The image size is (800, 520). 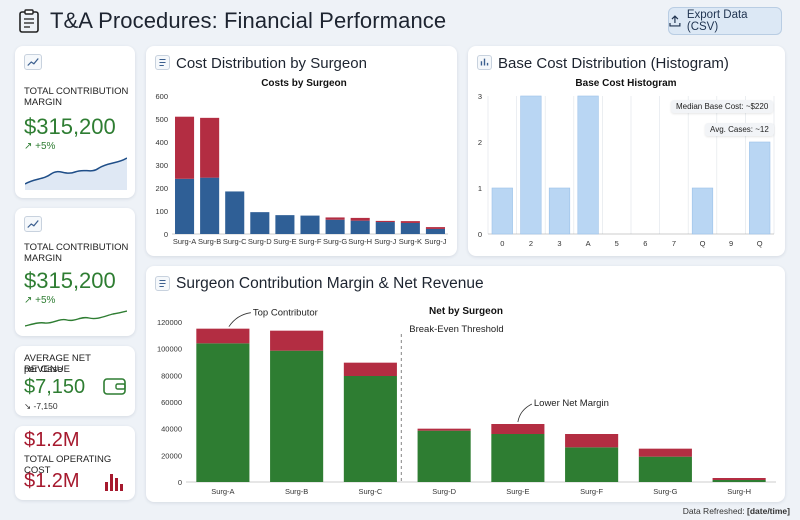 What do you see at coordinates (55, 387) in the screenshot?
I see `kpi-value: $7,150` at bounding box center [55, 387].